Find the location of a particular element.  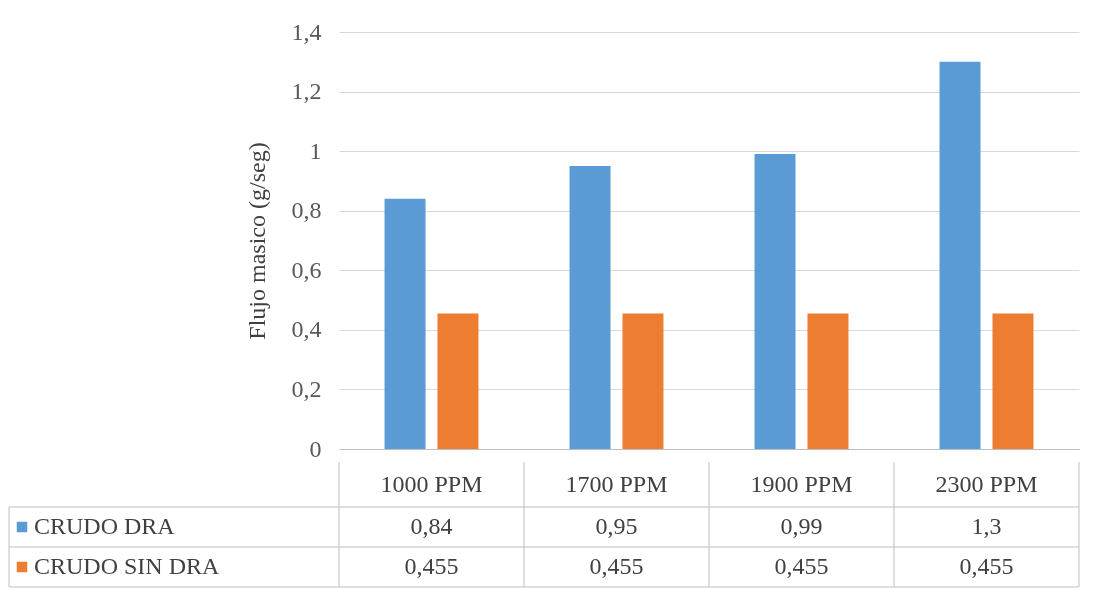

y-tick-label: 0 is located at coordinates (315, 448).